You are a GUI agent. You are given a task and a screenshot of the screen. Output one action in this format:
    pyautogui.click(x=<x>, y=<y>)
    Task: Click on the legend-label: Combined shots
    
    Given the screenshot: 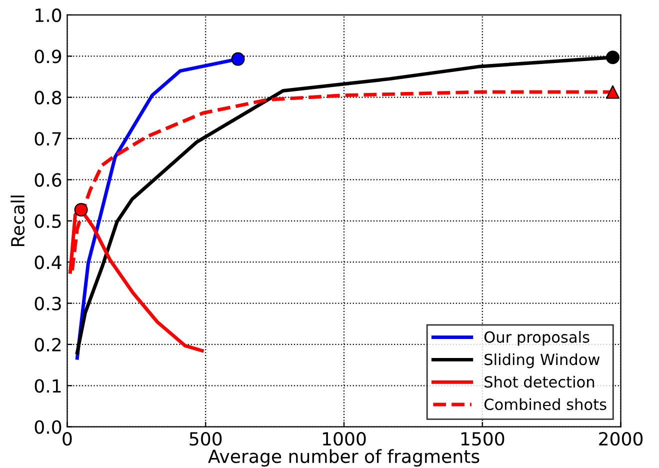 What is the action you would take?
    pyautogui.click(x=545, y=404)
    